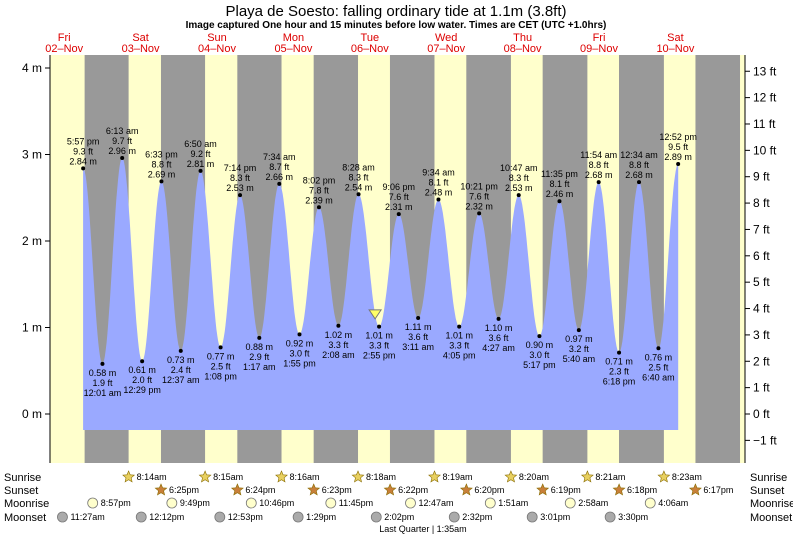 This screenshot has width=793, height=537. Describe the element at coordinates (687, 477) in the screenshot. I see `sunrise-time: 8:23am` at that location.